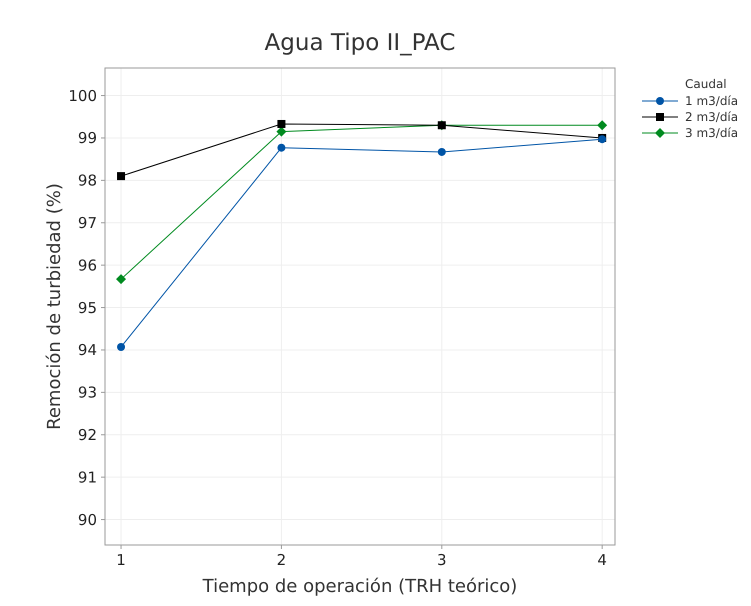  Describe the element at coordinates (82, 95) in the screenshot. I see `y-tick-label: 100` at that location.